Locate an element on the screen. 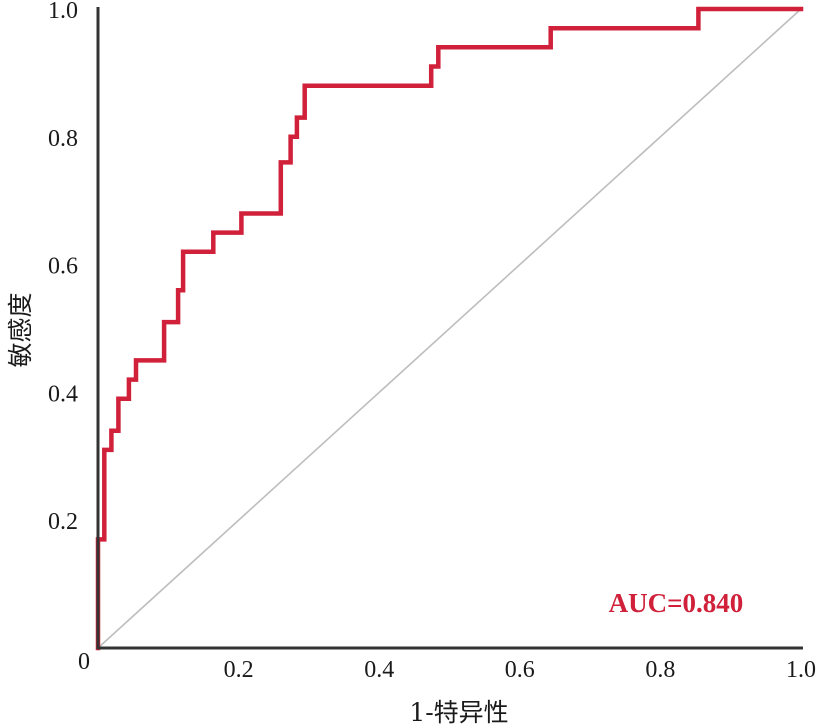 This screenshot has width=821, height=728. y-tick-label: 1.0 is located at coordinates (63, 12).